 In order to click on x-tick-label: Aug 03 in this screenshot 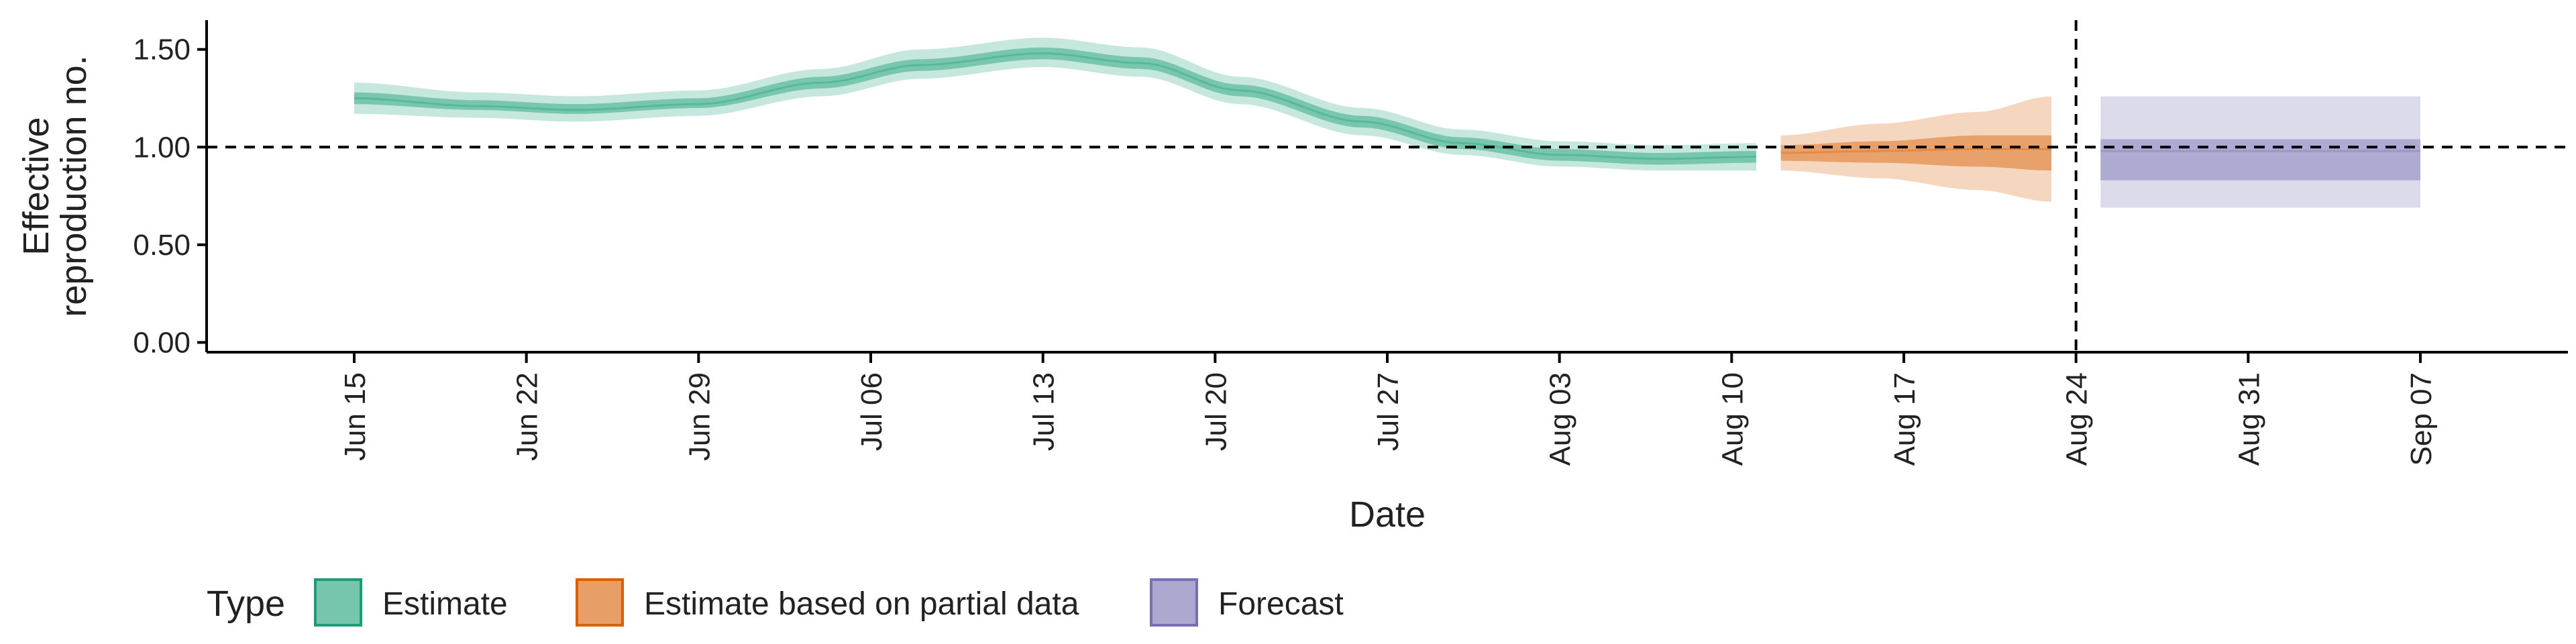, I will do `click(1560, 419)`.